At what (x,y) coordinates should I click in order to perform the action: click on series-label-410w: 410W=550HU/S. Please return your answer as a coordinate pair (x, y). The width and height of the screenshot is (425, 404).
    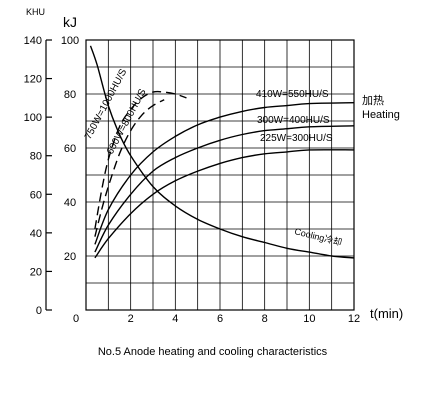
    Looking at the image, I should click on (292, 94).